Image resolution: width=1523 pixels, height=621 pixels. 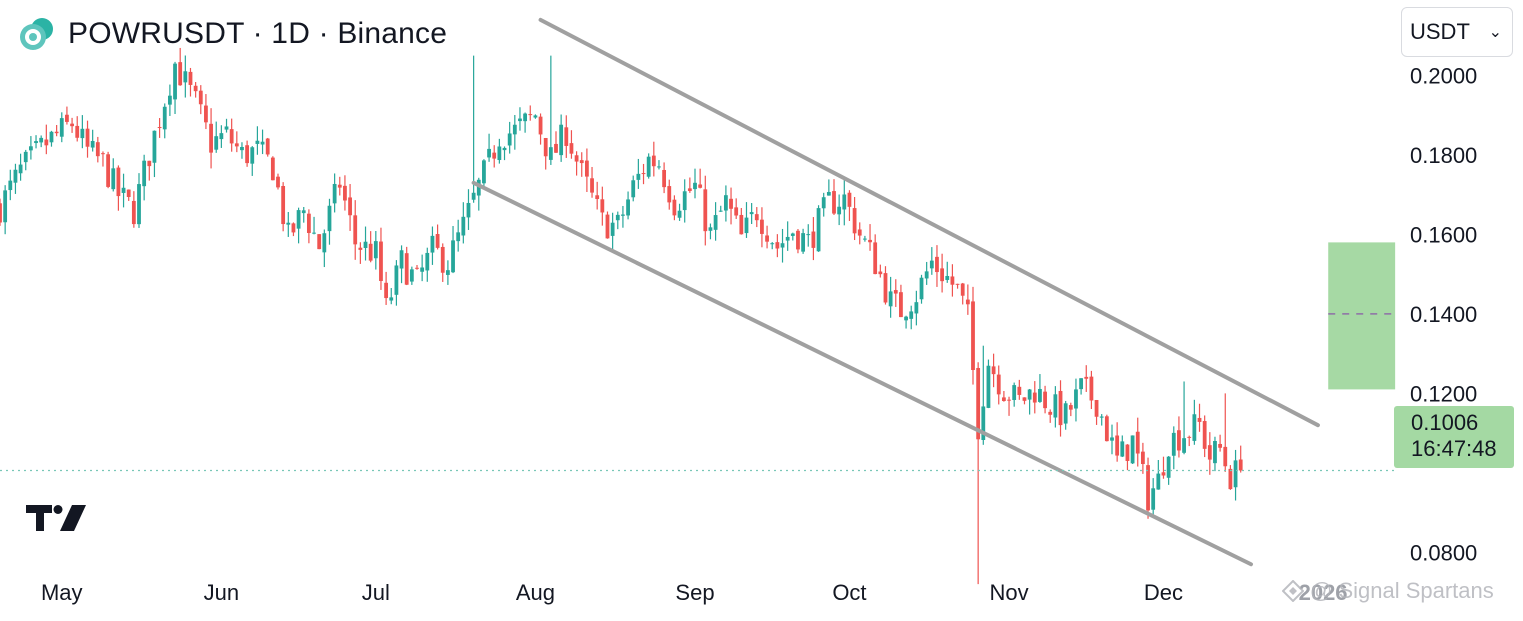 What do you see at coordinates (1445, 422) in the screenshot?
I see `last-price-value: 0.1006` at bounding box center [1445, 422].